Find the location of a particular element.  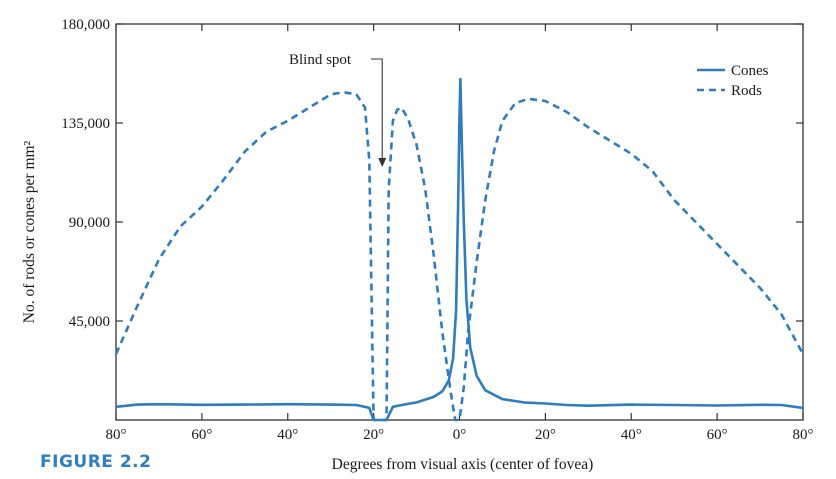

annotation: Blind spot is located at coordinates (338, 109).